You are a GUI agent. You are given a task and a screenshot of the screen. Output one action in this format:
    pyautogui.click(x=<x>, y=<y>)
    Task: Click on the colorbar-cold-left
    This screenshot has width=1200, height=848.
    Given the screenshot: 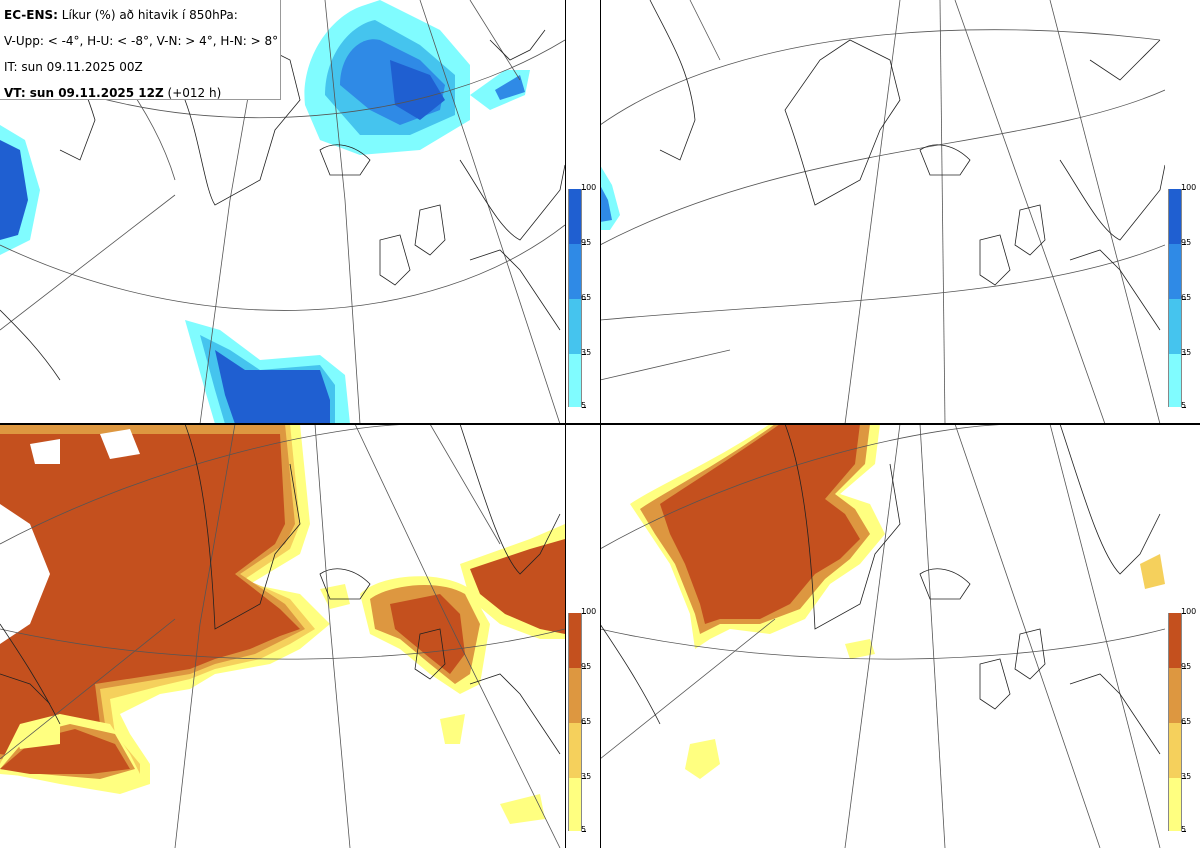 What is the action you would take?
    pyautogui.click(x=575, y=298)
    